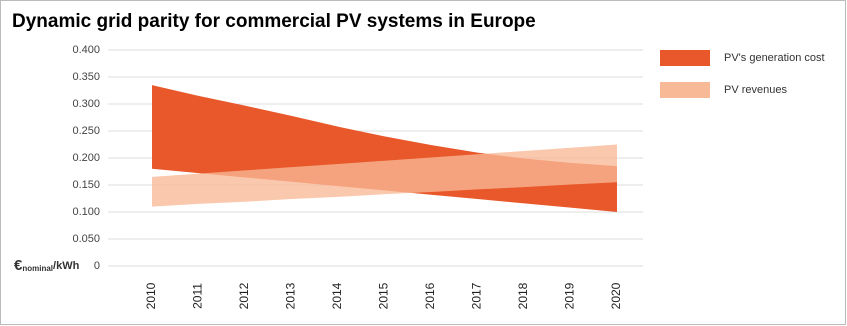  What do you see at coordinates (477, 295) in the screenshot?
I see `x-tick-label: 2017` at bounding box center [477, 295].